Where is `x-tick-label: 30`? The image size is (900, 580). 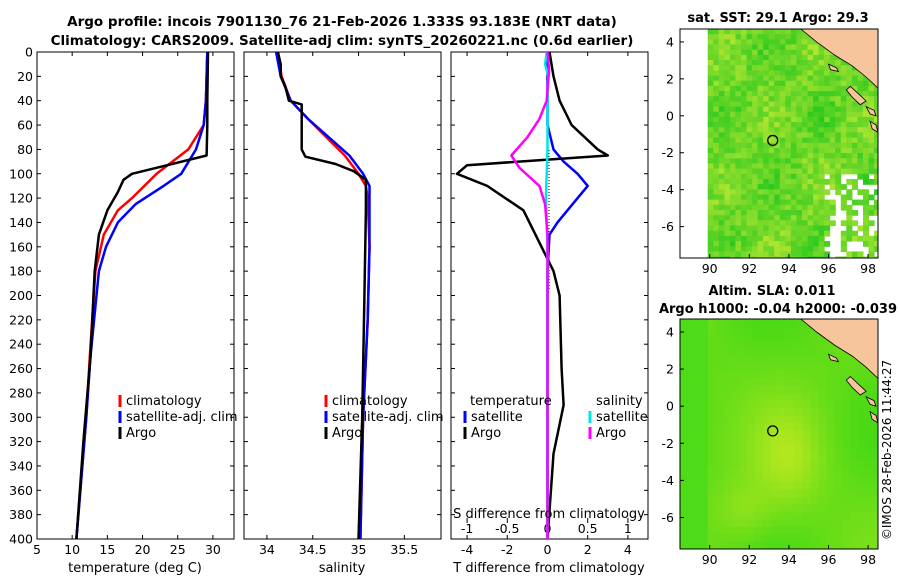
x-tick-label: 30 is located at coordinates (213, 549).